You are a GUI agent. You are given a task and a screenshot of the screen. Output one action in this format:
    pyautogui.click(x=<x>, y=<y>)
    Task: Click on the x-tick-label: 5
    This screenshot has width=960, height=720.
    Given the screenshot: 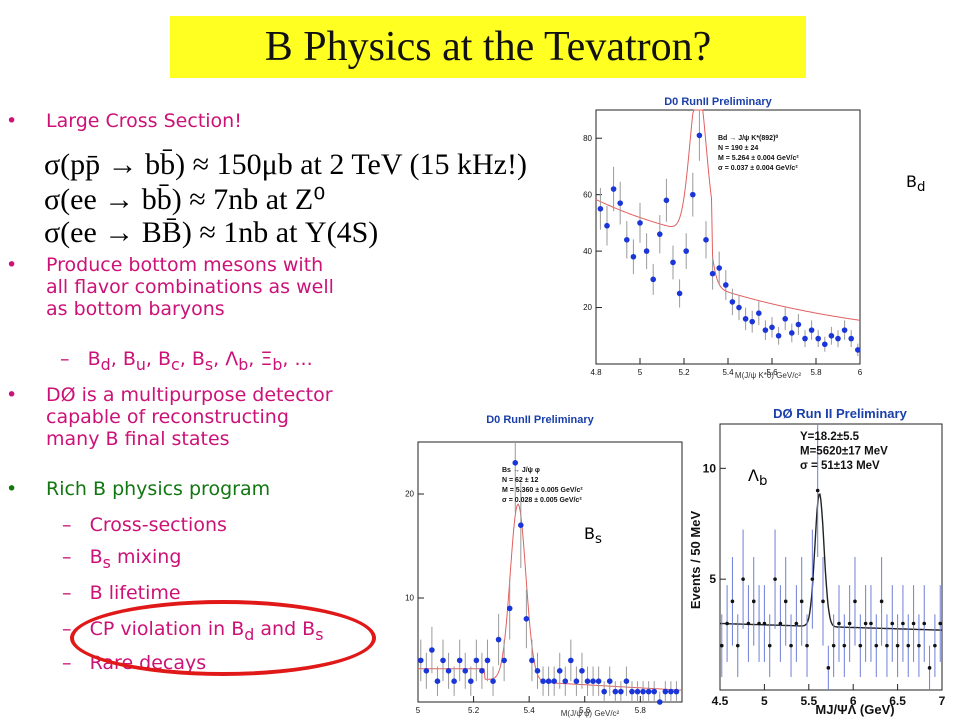 What is the action you would take?
    pyautogui.click(x=764, y=701)
    